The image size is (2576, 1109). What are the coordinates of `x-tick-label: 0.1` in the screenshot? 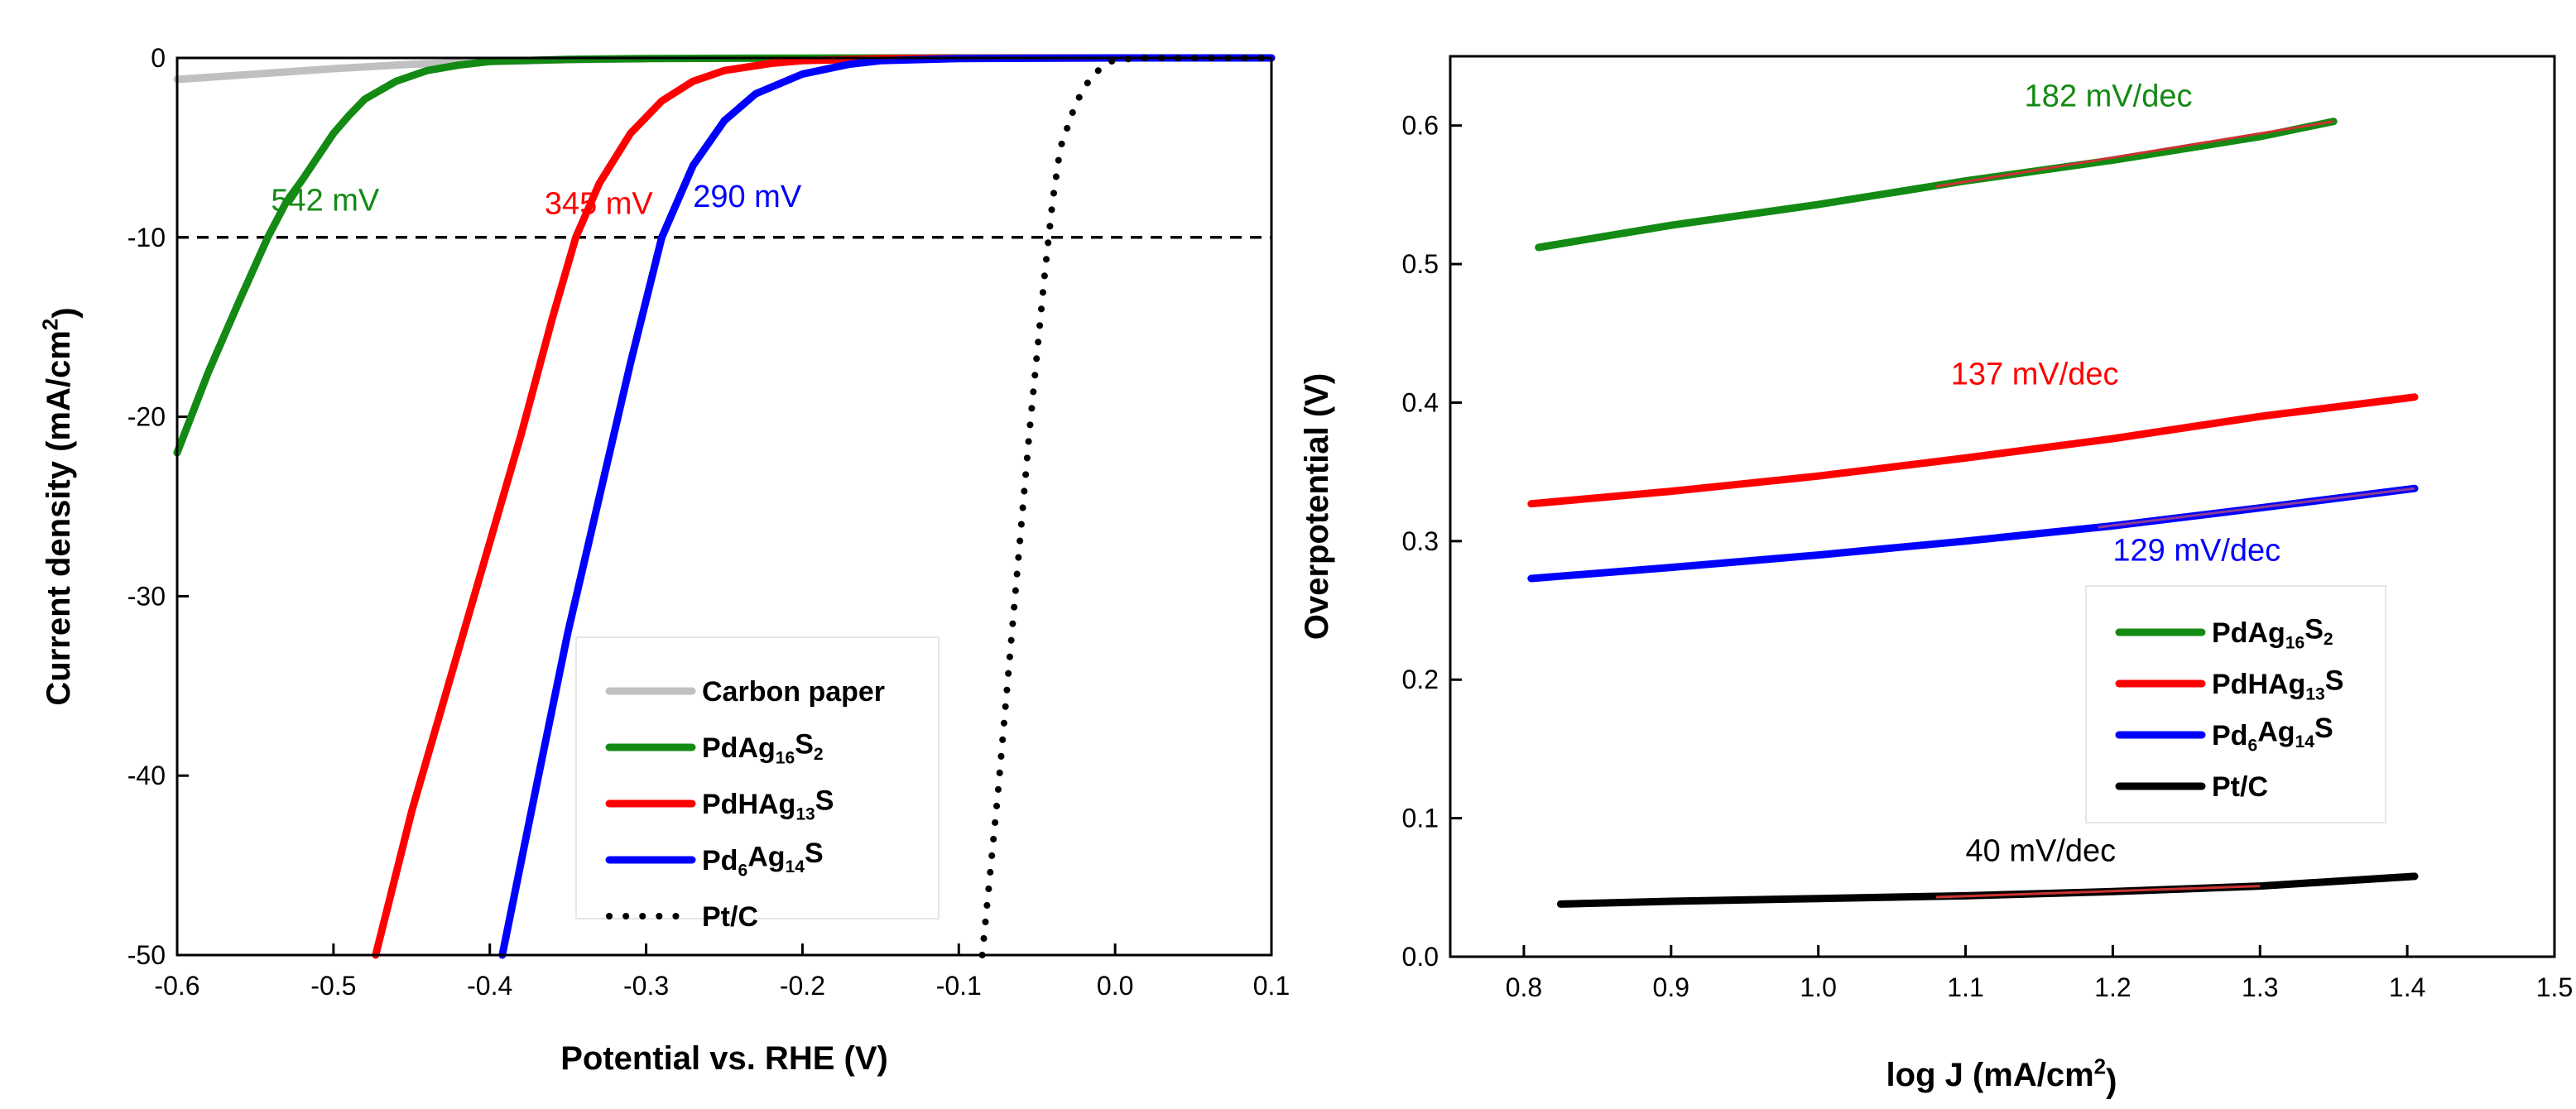 It's located at (1271, 986).